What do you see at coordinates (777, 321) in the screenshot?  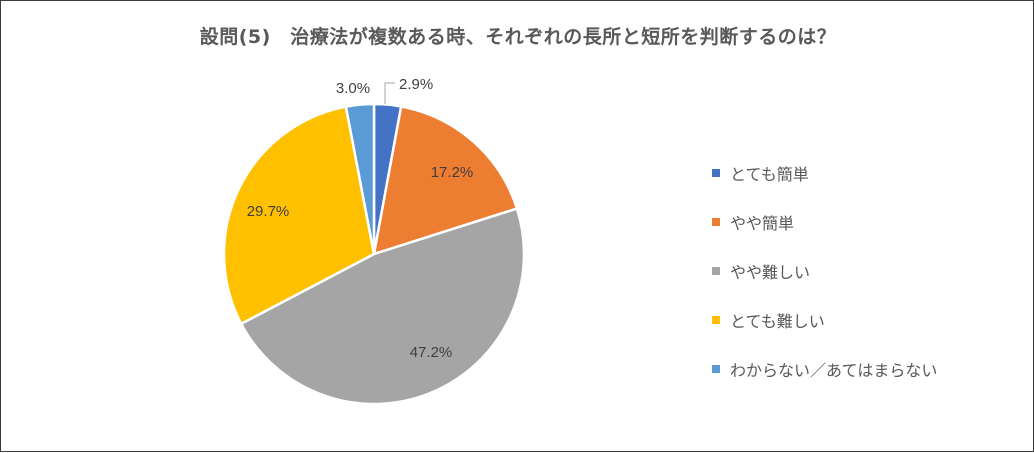 I see `legend-label: とても難しい` at bounding box center [777, 321].